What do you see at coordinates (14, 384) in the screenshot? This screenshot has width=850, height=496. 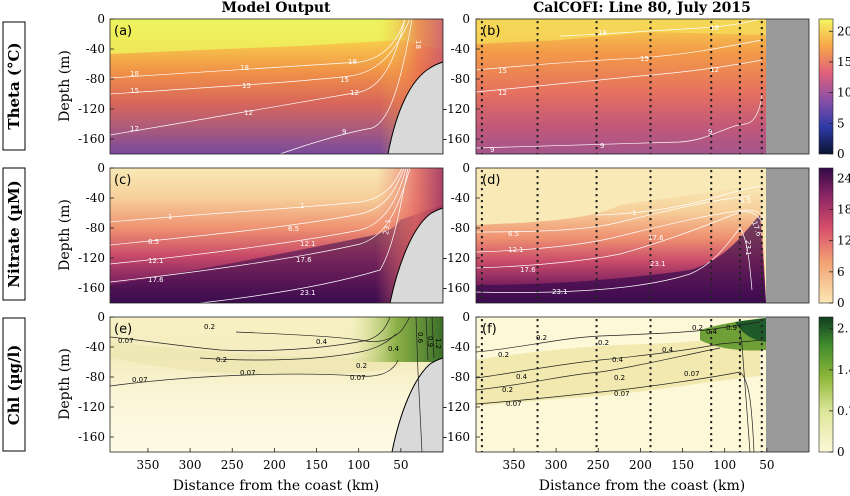 I see `row-label-chl: Chl (µg/l)` at bounding box center [14, 384].